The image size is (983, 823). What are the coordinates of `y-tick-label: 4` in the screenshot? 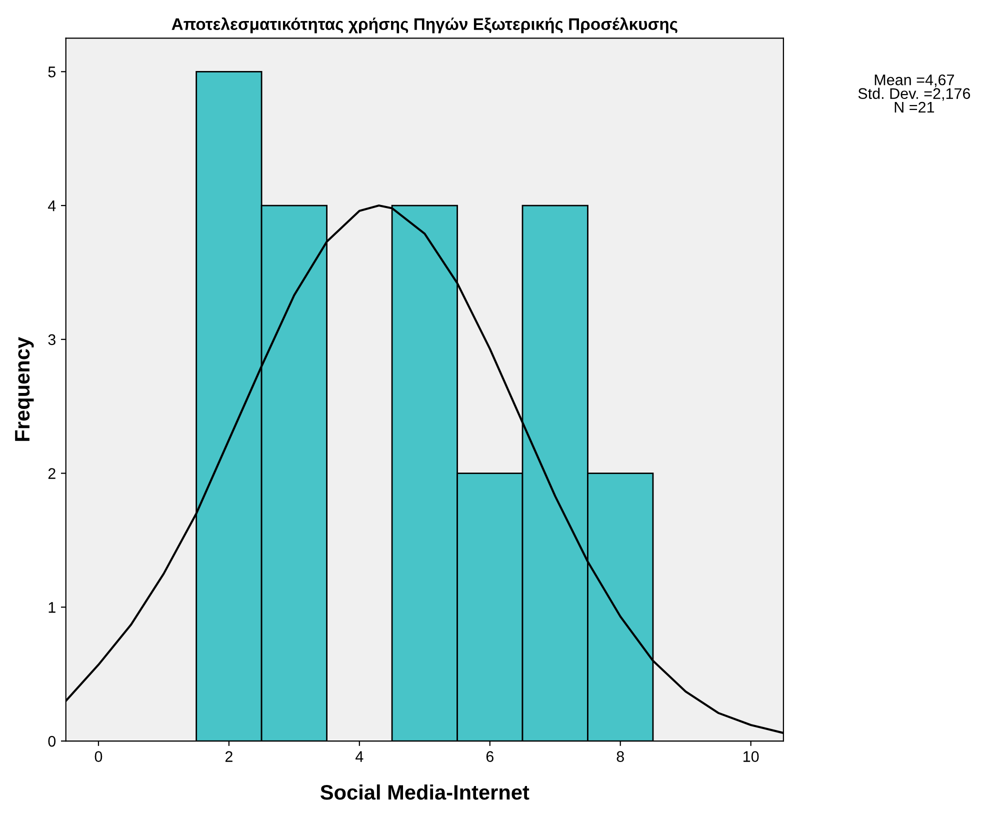 It's located at (52, 206).